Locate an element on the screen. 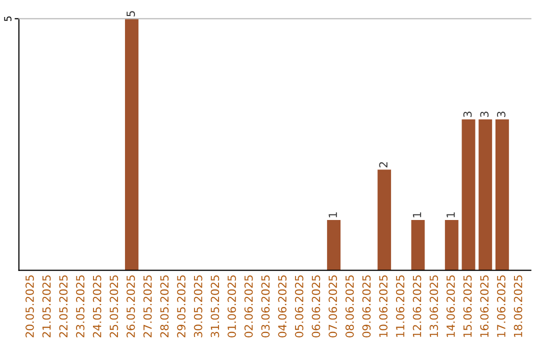 This screenshot has width=540, height=340. x-tick-label: 01.06.2025 is located at coordinates (232, 306).